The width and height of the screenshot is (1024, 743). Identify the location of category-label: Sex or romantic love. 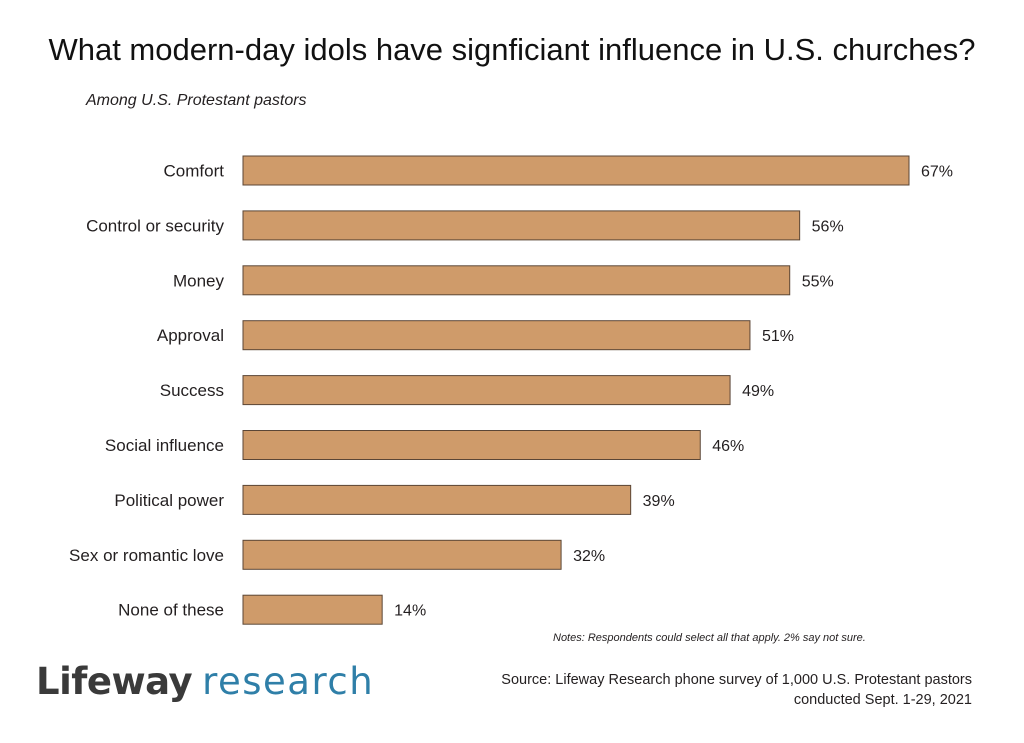
(146, 555).